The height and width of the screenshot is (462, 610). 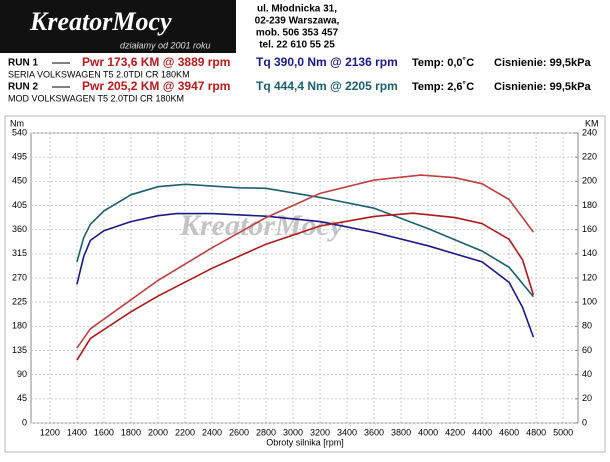 What do you see at coordinates (293, 432) in the screenshot?
I see `x-tick-label: 3000` at bounding box center [293, 432].